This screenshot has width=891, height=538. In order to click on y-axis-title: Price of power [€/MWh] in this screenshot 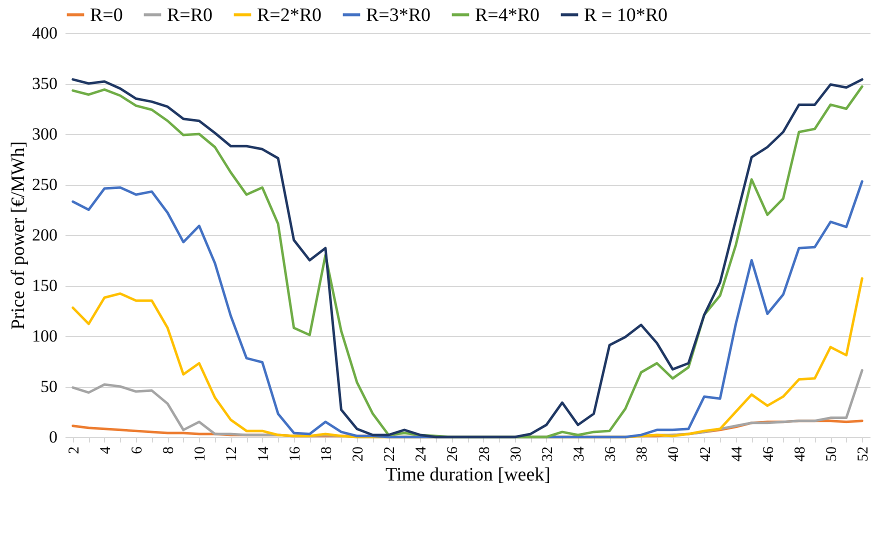, I will do `click(18, 235)`.